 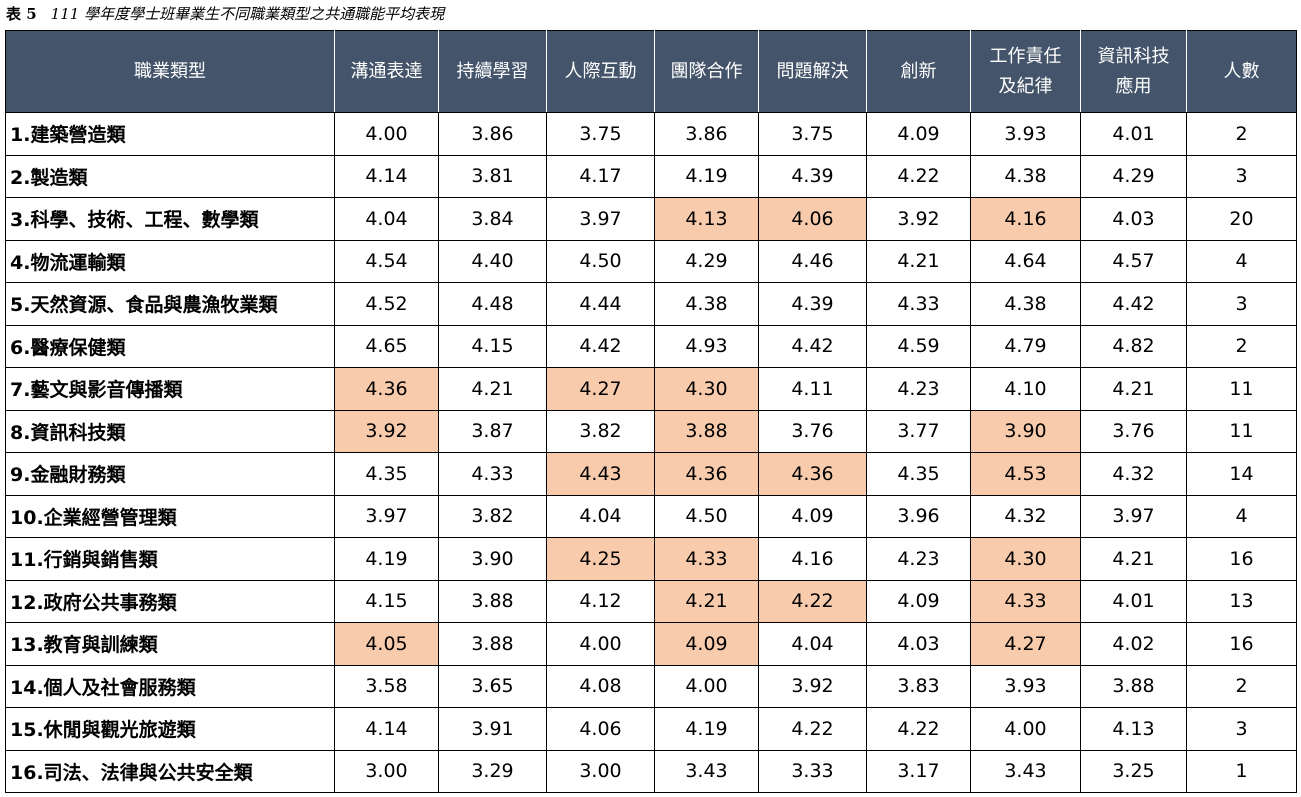 I want to click on cell: 4.44, so click(x=600, y=304).